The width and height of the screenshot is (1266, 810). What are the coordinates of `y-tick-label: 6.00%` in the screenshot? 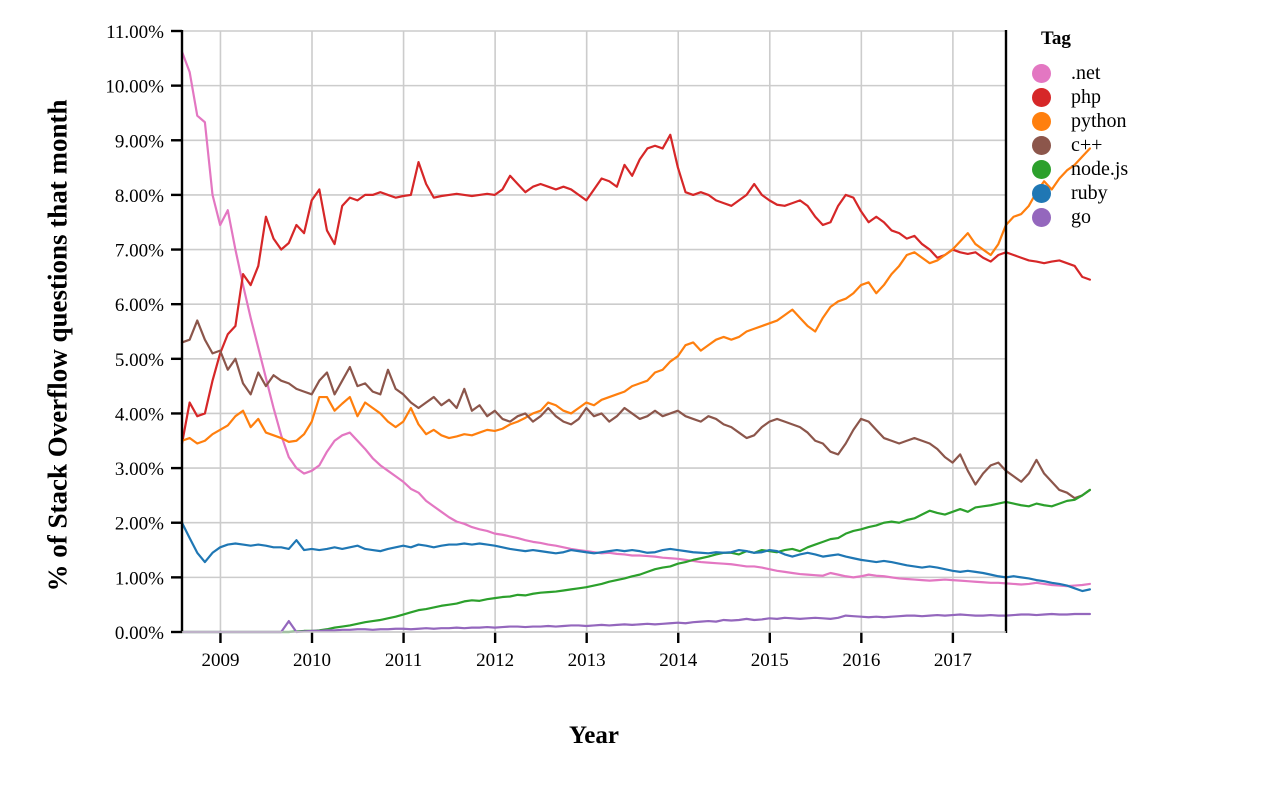 It's located at (139, 305).